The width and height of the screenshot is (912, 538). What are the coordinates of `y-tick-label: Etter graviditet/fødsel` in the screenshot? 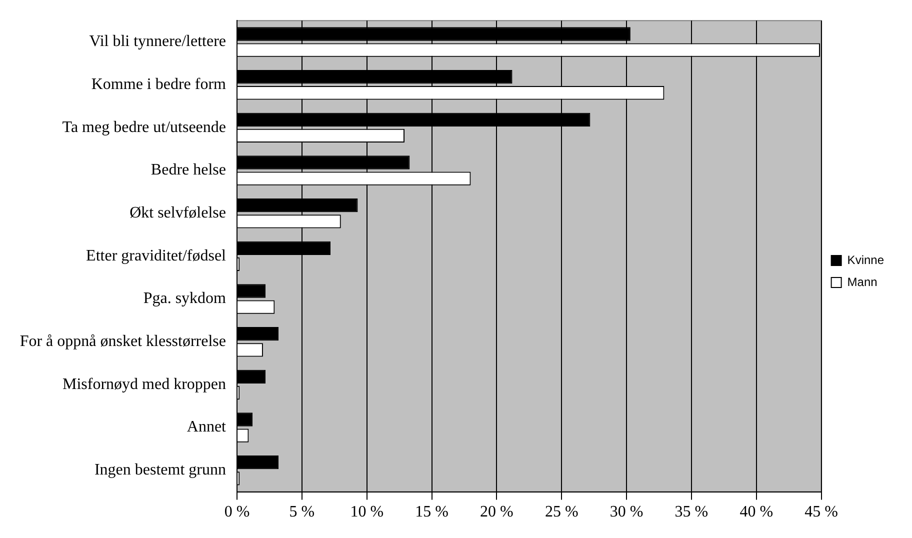 It's located at (156, 255).